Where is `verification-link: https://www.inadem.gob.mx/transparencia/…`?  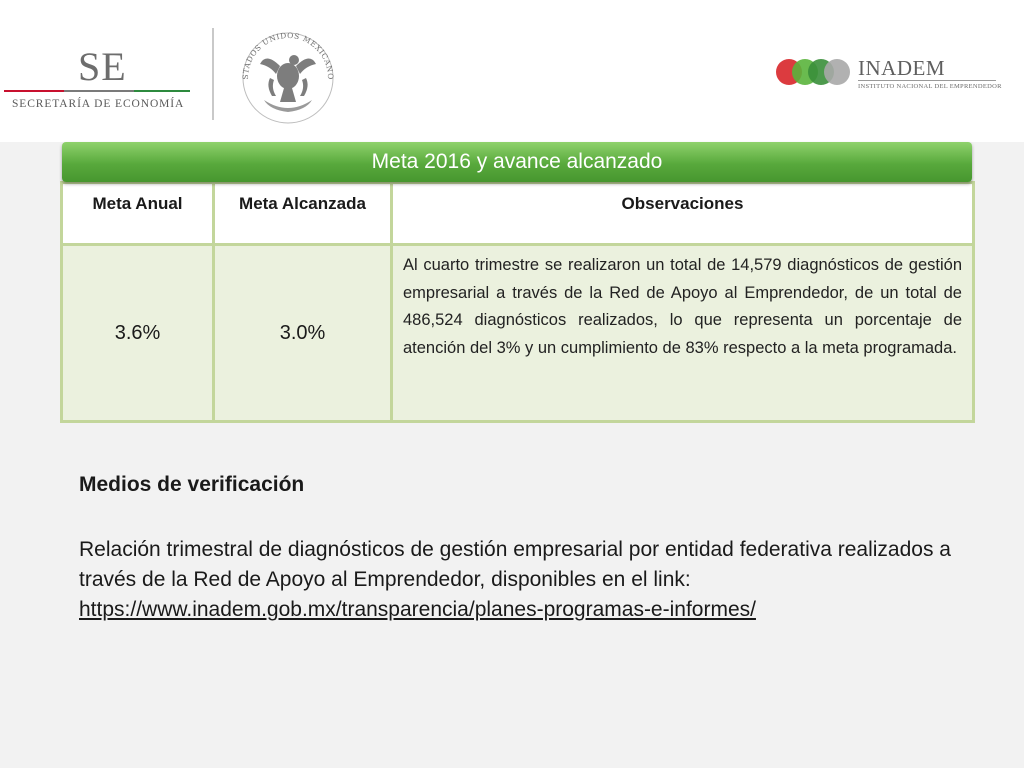 verification-link: https://www.inadem.gob.mx/transparencia/… is located at coordinates (417, 609).